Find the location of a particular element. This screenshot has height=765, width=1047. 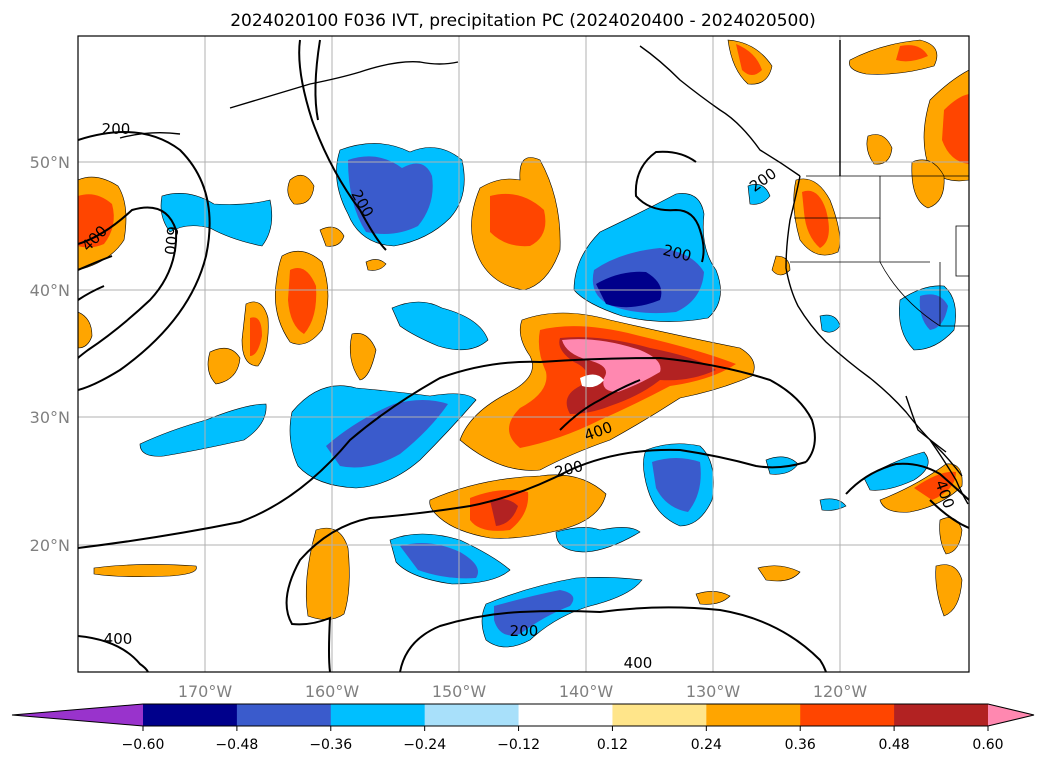

shade-orange-160w is located at coordinates (327, 573).